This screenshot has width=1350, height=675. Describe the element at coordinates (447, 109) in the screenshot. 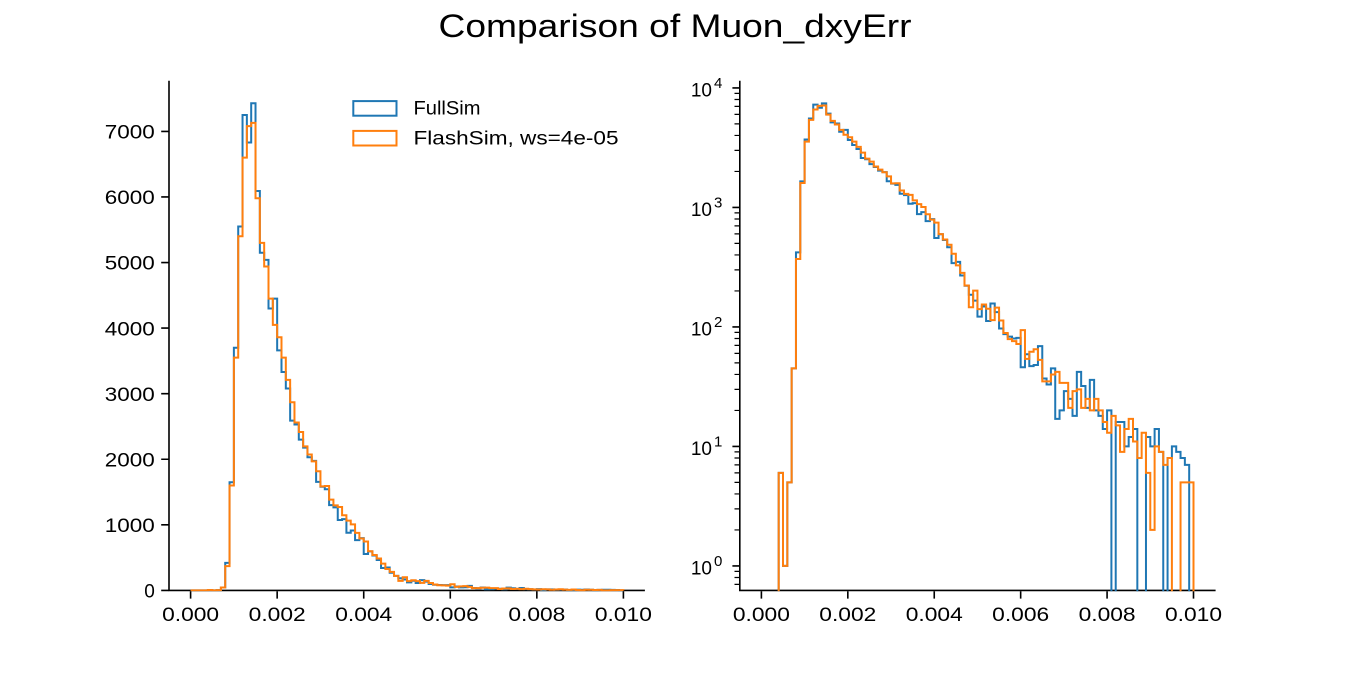

I see `svg-text: FullSim` at that location.